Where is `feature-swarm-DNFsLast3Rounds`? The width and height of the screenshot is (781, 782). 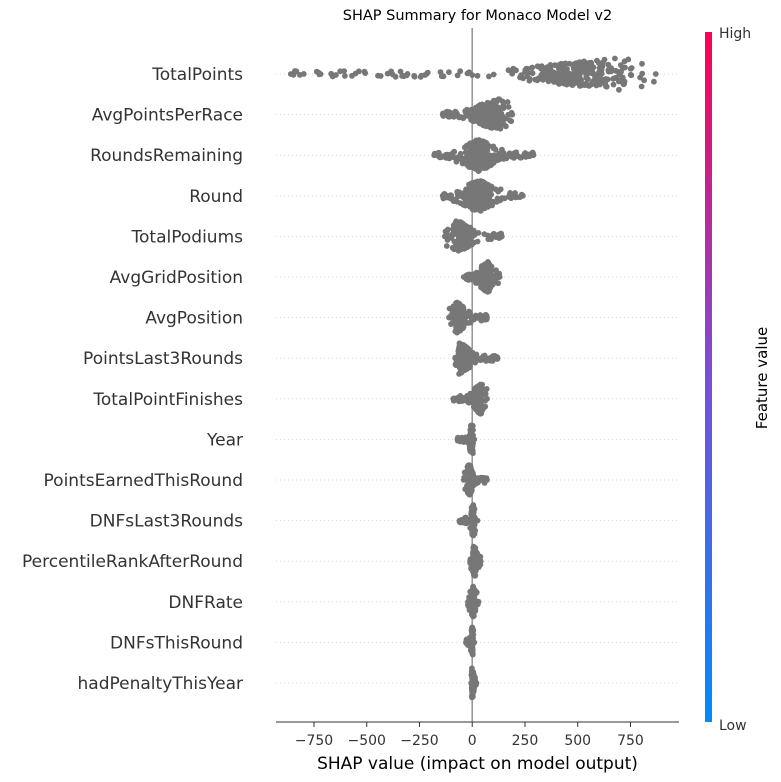
feature-swarm-DNFsLast3Rounds is located at coordinates (468, 520).